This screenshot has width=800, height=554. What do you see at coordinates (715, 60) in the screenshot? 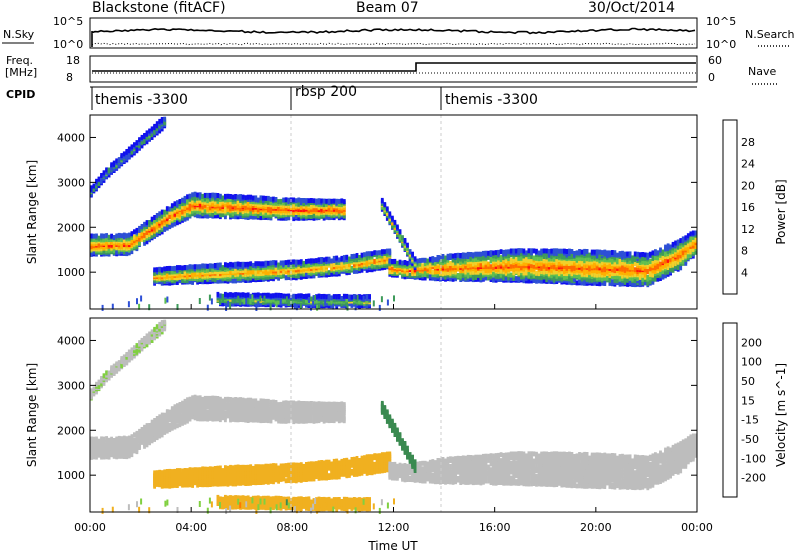
I see `nave-tick-top: 60` at bounding box center [715, 60].